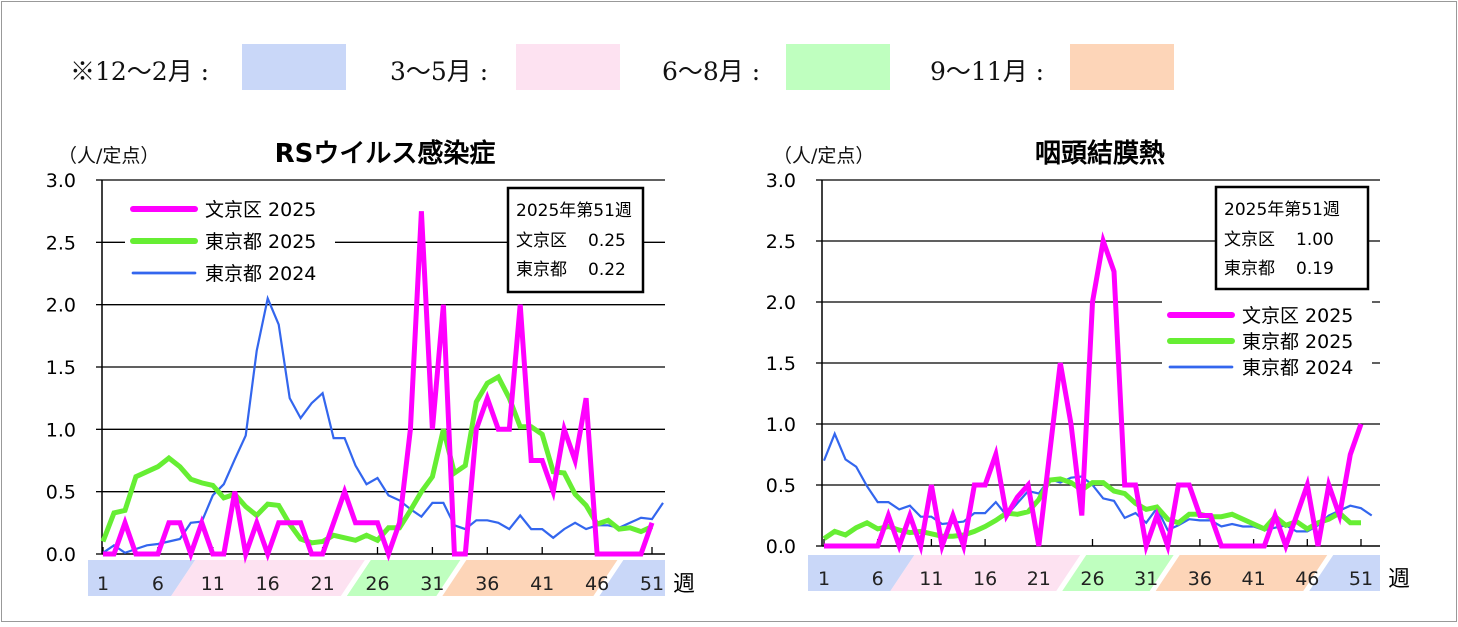 The height and width of the screenshot is (627, 1458). I want to click on info-box-row-value: 0.22, so click(607, 270).